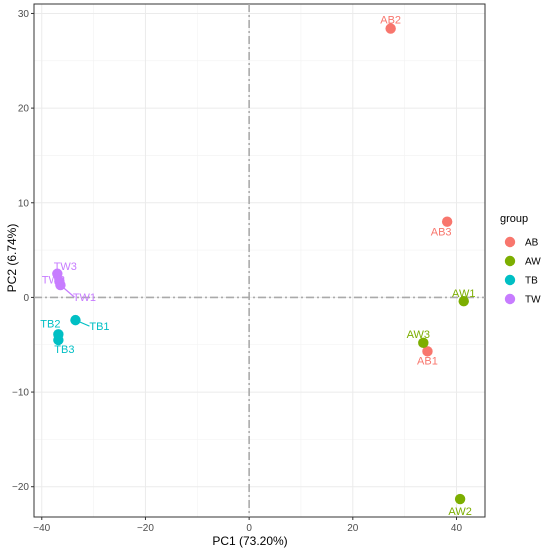 This screenshot has height=550, width=548. What do you see at coordinates (447, 221) in the screenshot?
I see `point-ab3` at bounding box center [447, 221].